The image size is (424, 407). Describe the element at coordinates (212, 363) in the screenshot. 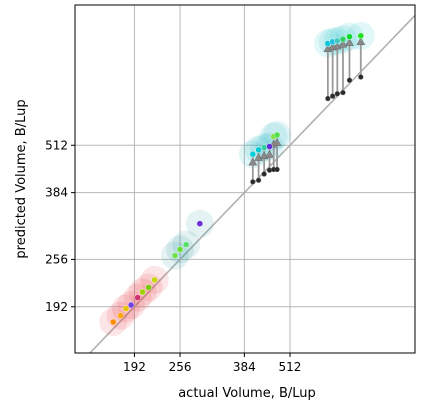

I see `x-axis: 192 256 384 512` at that location.